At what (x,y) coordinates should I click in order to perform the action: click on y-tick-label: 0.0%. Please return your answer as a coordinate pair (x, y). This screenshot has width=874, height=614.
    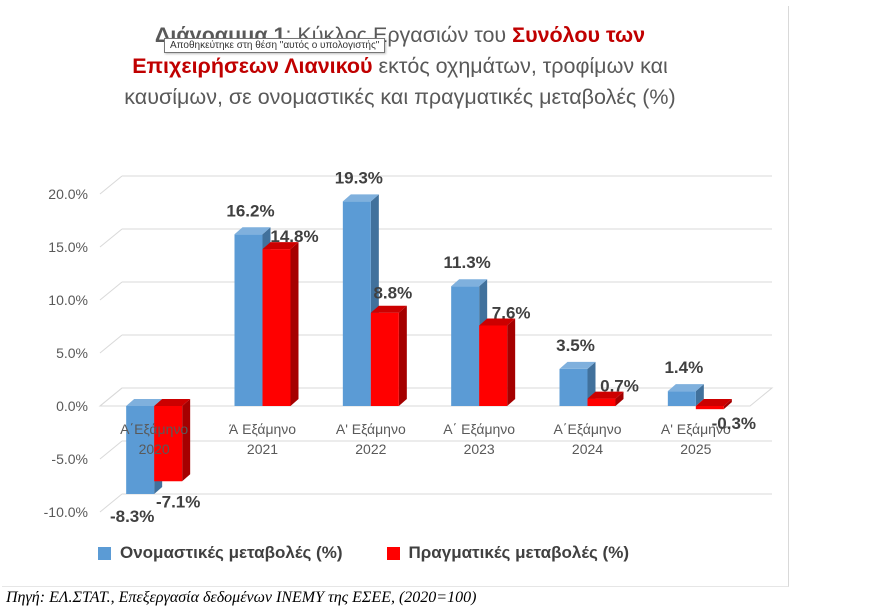
    Looking at the image, I should click on (72, 406).